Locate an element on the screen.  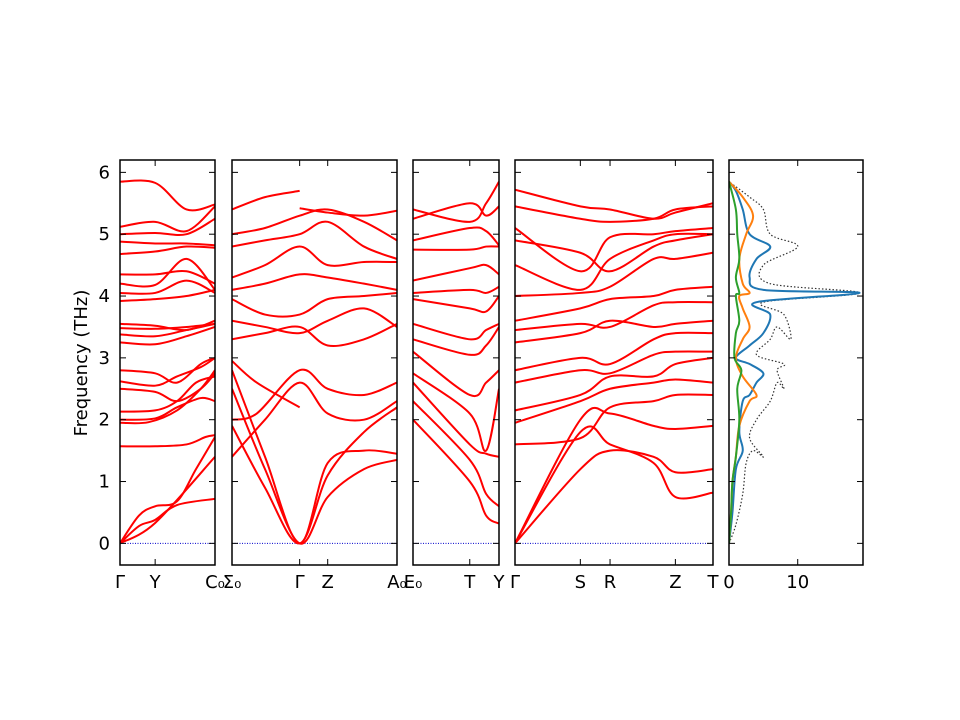
y-tick-label: 4 is located at coordinates (104, 296).